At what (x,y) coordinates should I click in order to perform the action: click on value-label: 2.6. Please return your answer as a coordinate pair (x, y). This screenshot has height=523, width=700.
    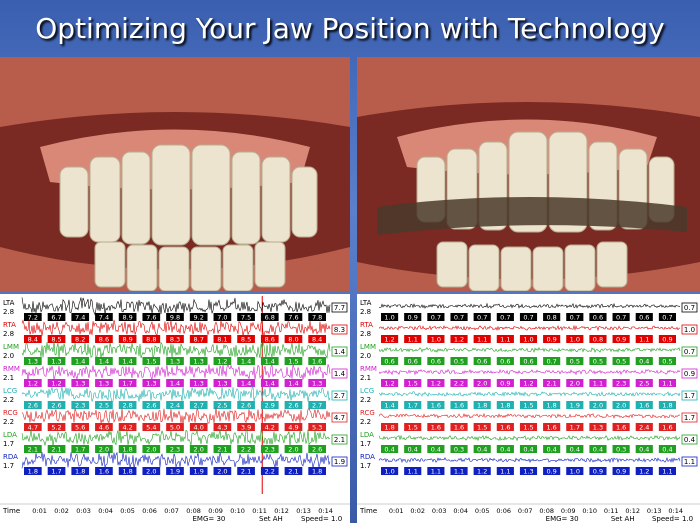
    Looking at the image, I should click on (317, 450).